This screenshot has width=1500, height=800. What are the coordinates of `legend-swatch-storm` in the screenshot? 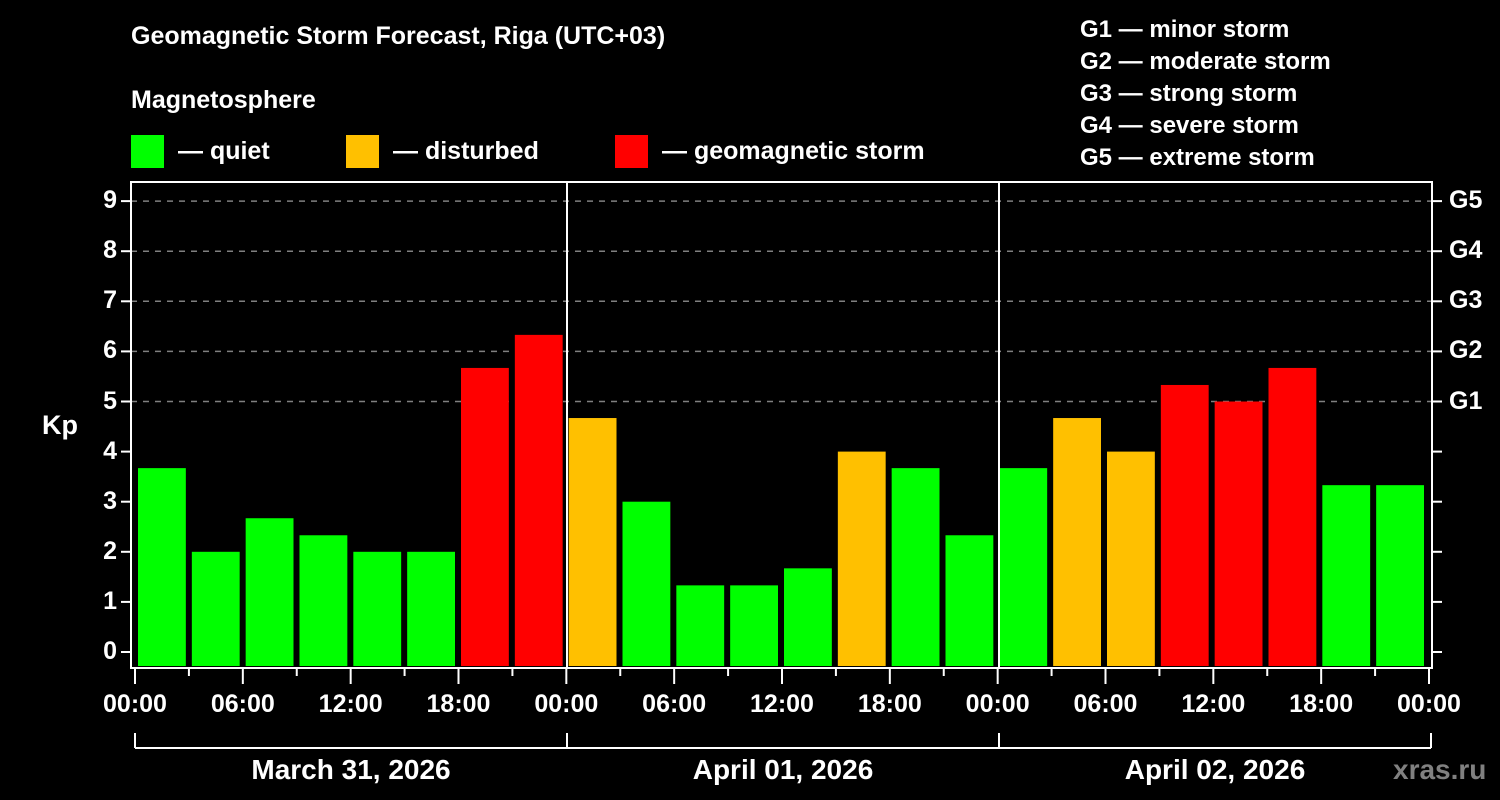 It's located at (631, 151).